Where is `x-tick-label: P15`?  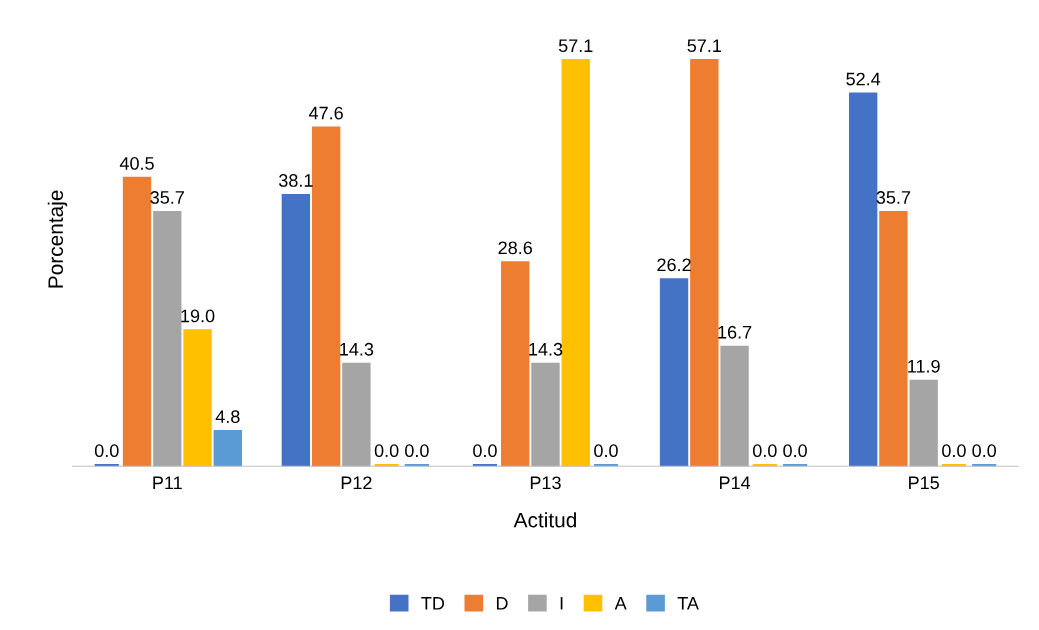
x-tick-label: P15 is located at coordinates (924, 483).